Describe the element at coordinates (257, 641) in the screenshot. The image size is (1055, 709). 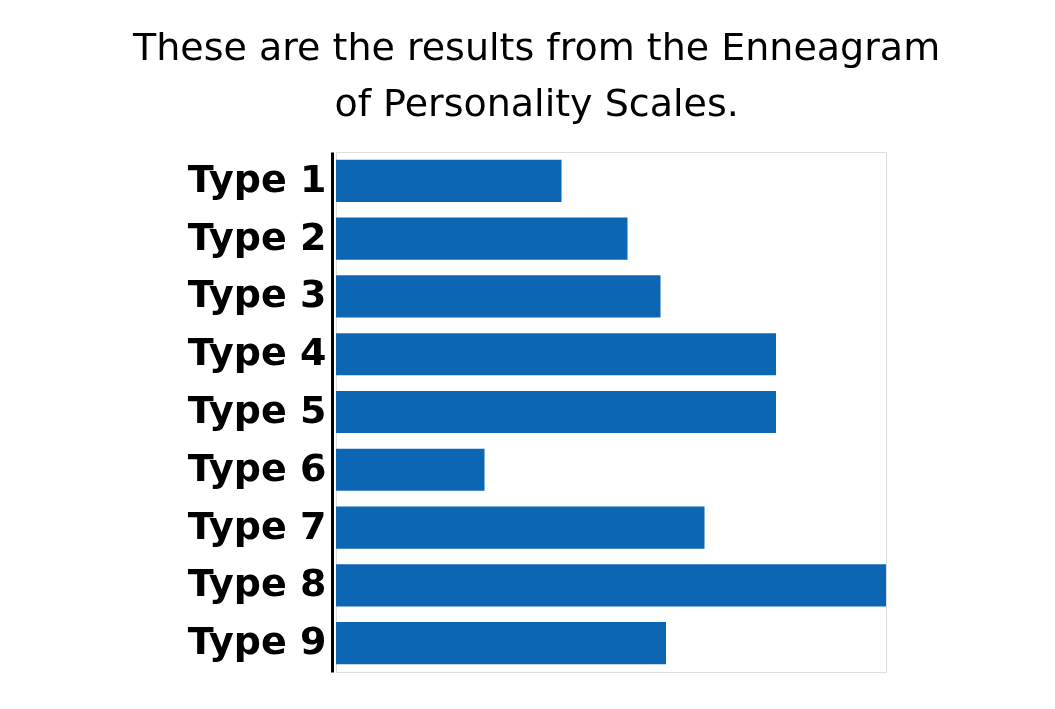
I see `y-tick-label: Type 9` at that location.